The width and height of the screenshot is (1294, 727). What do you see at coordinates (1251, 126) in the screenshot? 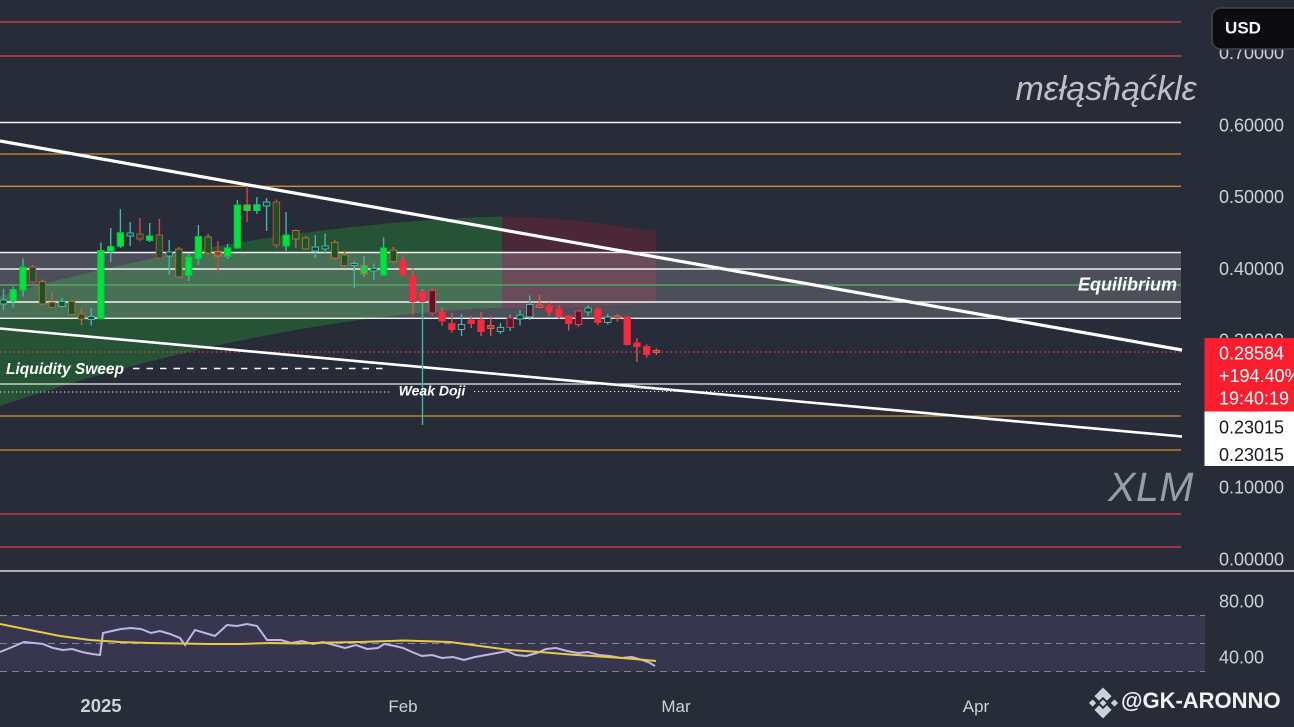
I see `svg-text: 0.60000` at bounding box center [1251, 126].